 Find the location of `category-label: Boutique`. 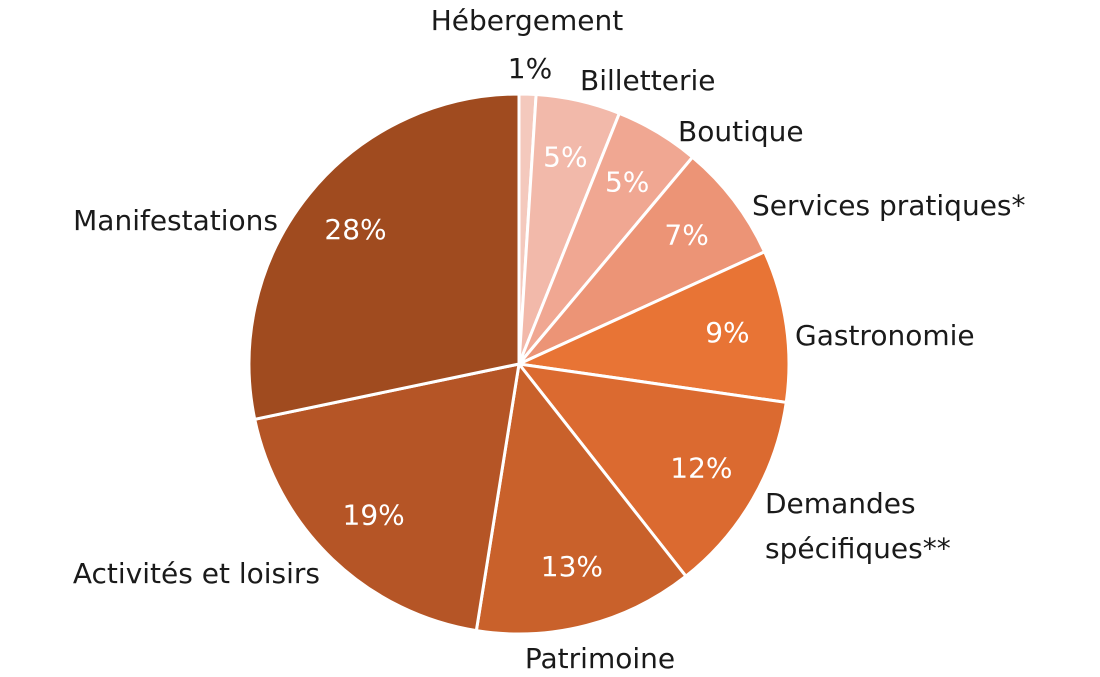

category-label: Boutique is located at coordinates (741, 131).